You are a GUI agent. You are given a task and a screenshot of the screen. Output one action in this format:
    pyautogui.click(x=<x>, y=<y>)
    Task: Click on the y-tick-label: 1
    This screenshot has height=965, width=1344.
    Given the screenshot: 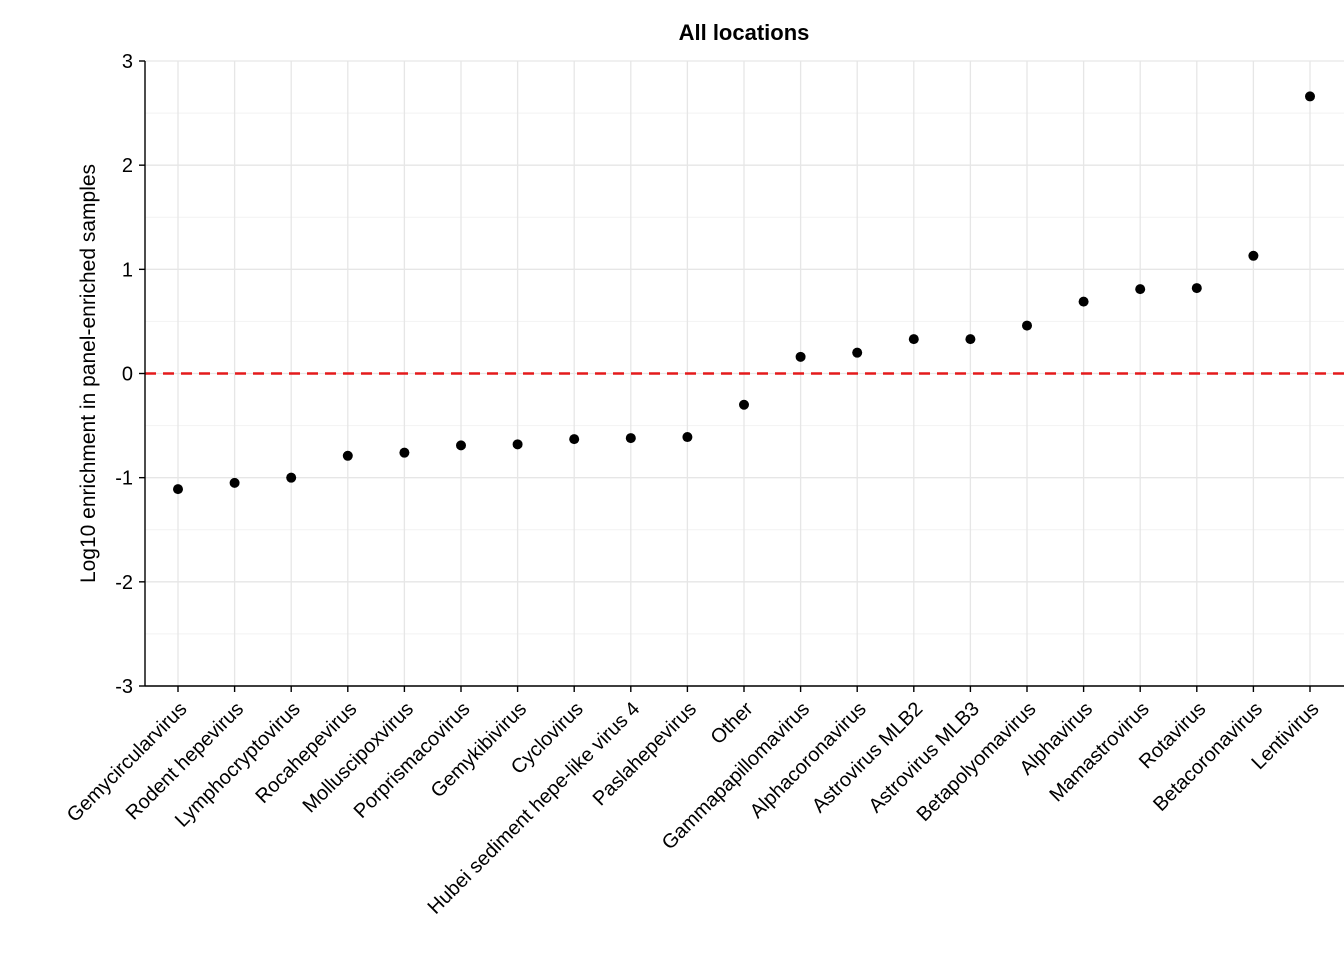 What is the action you would take?
    pyautogui.click(x=127, y=270)
    